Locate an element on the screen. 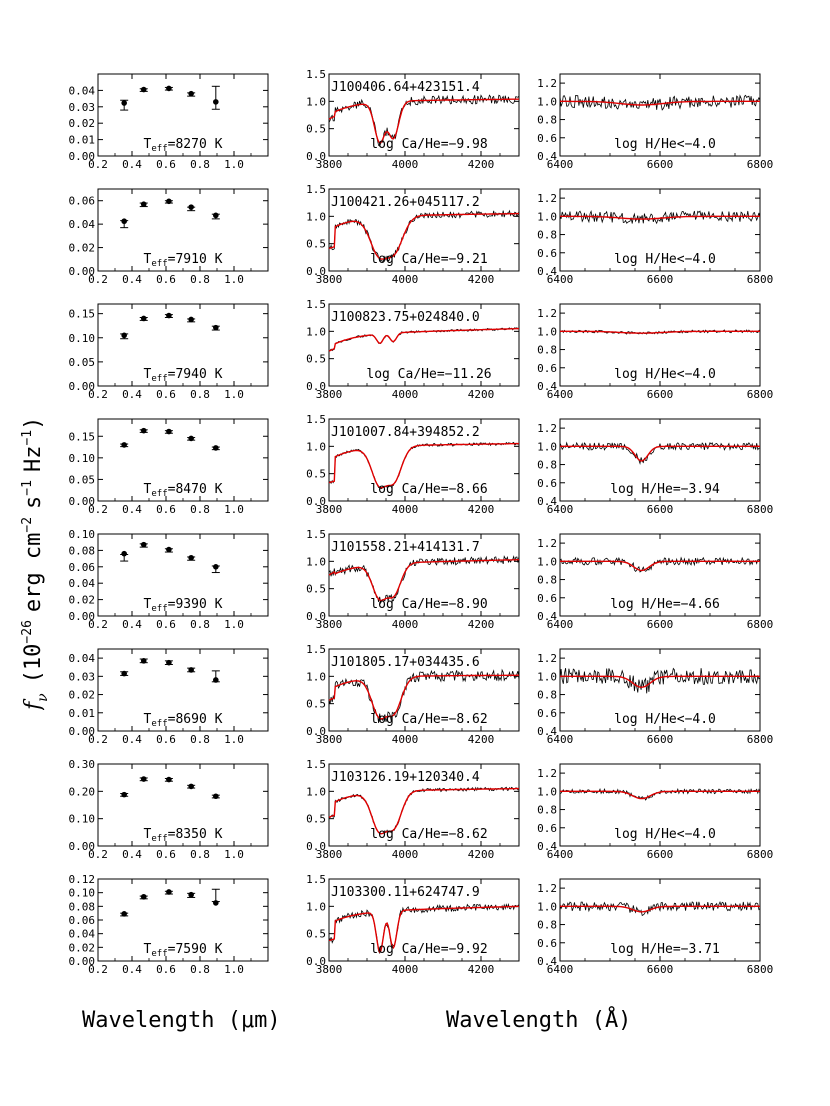  y-tick-label: 1.5 is located at coordinates (316, 534).